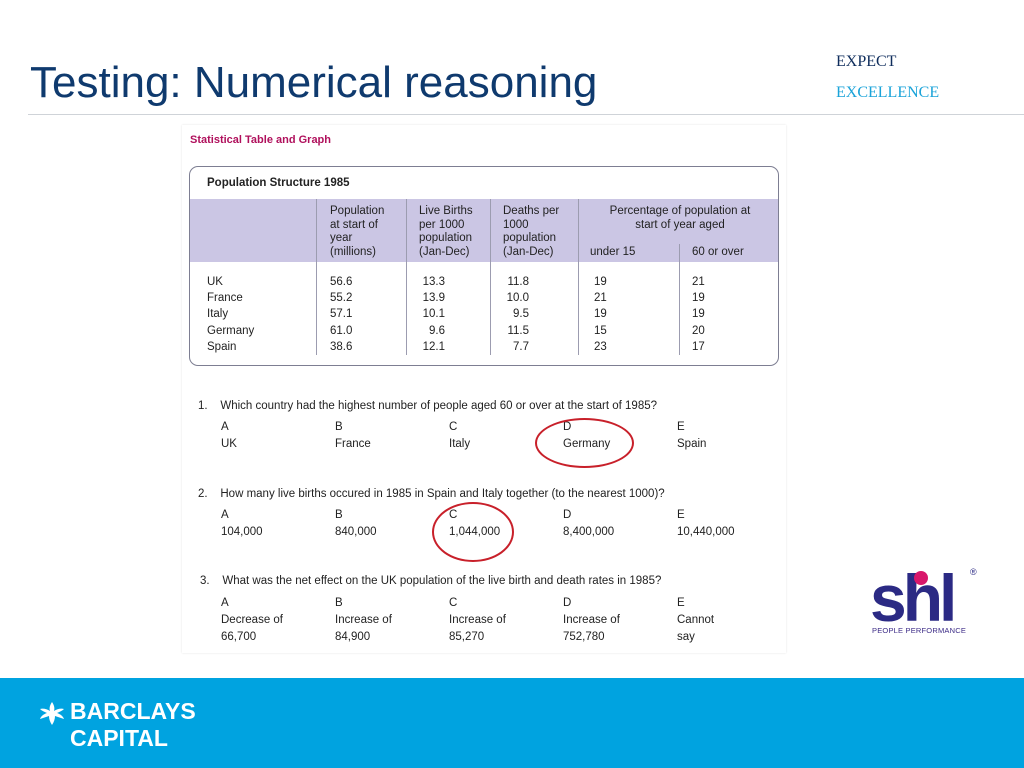  What do you see at coordinates (680, 224) in the screenshot?
I see `header-line: start of year aged` at bounding box center [680, 224].